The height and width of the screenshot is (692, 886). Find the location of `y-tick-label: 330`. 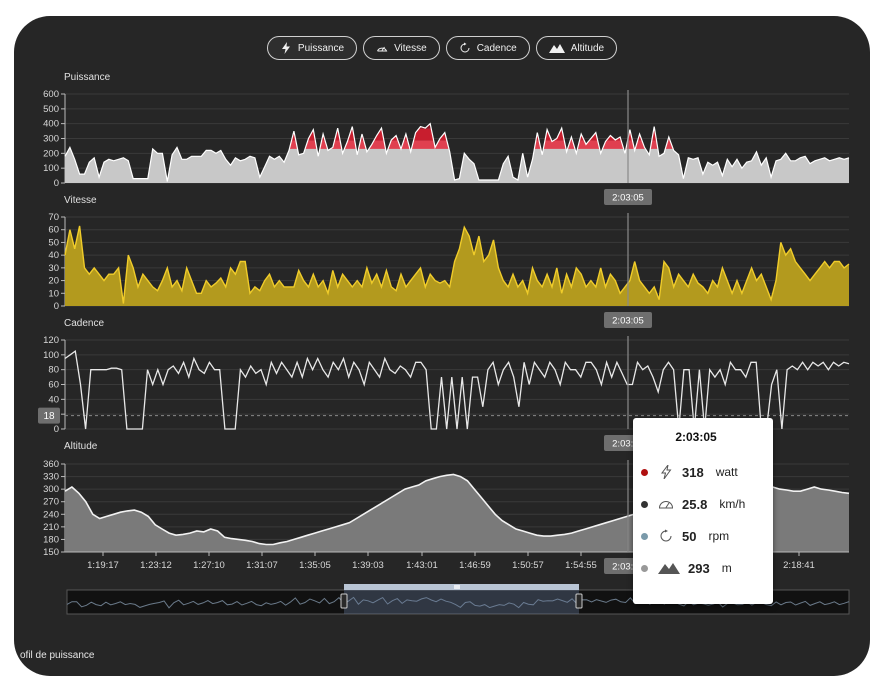

y-tick-label: 330 is located at coordinates (51, 477).